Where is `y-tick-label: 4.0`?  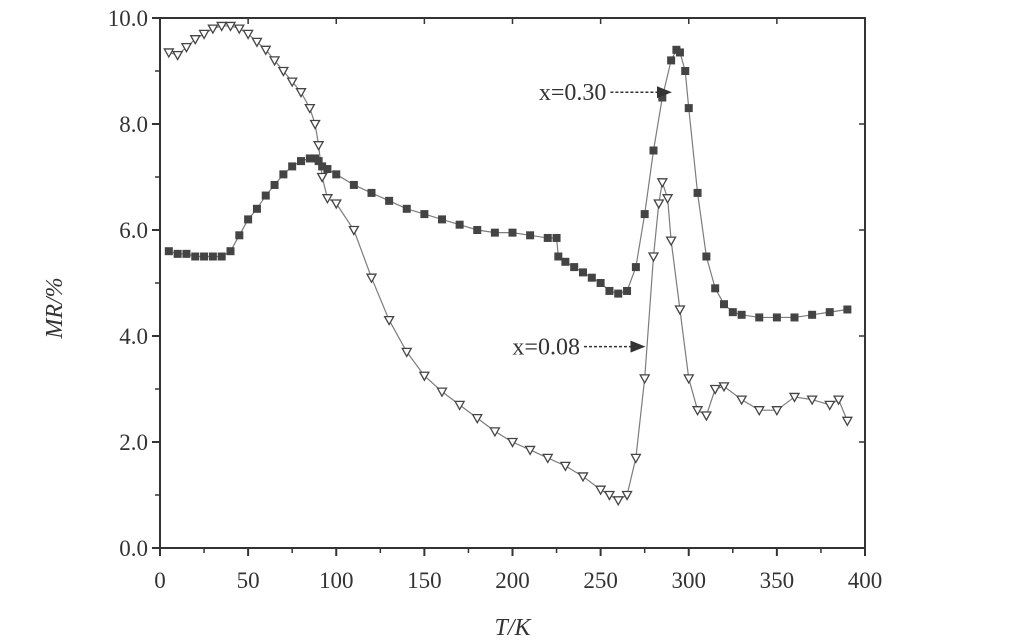
y-tick-label: 4.0 is located at coordinates (133, 336).